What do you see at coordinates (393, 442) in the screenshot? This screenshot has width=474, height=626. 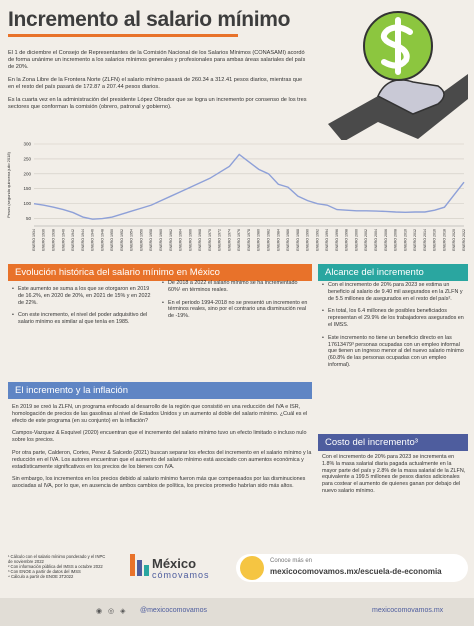 I see `section-header: Costo del incremento³` at bounding box center [393, 442].